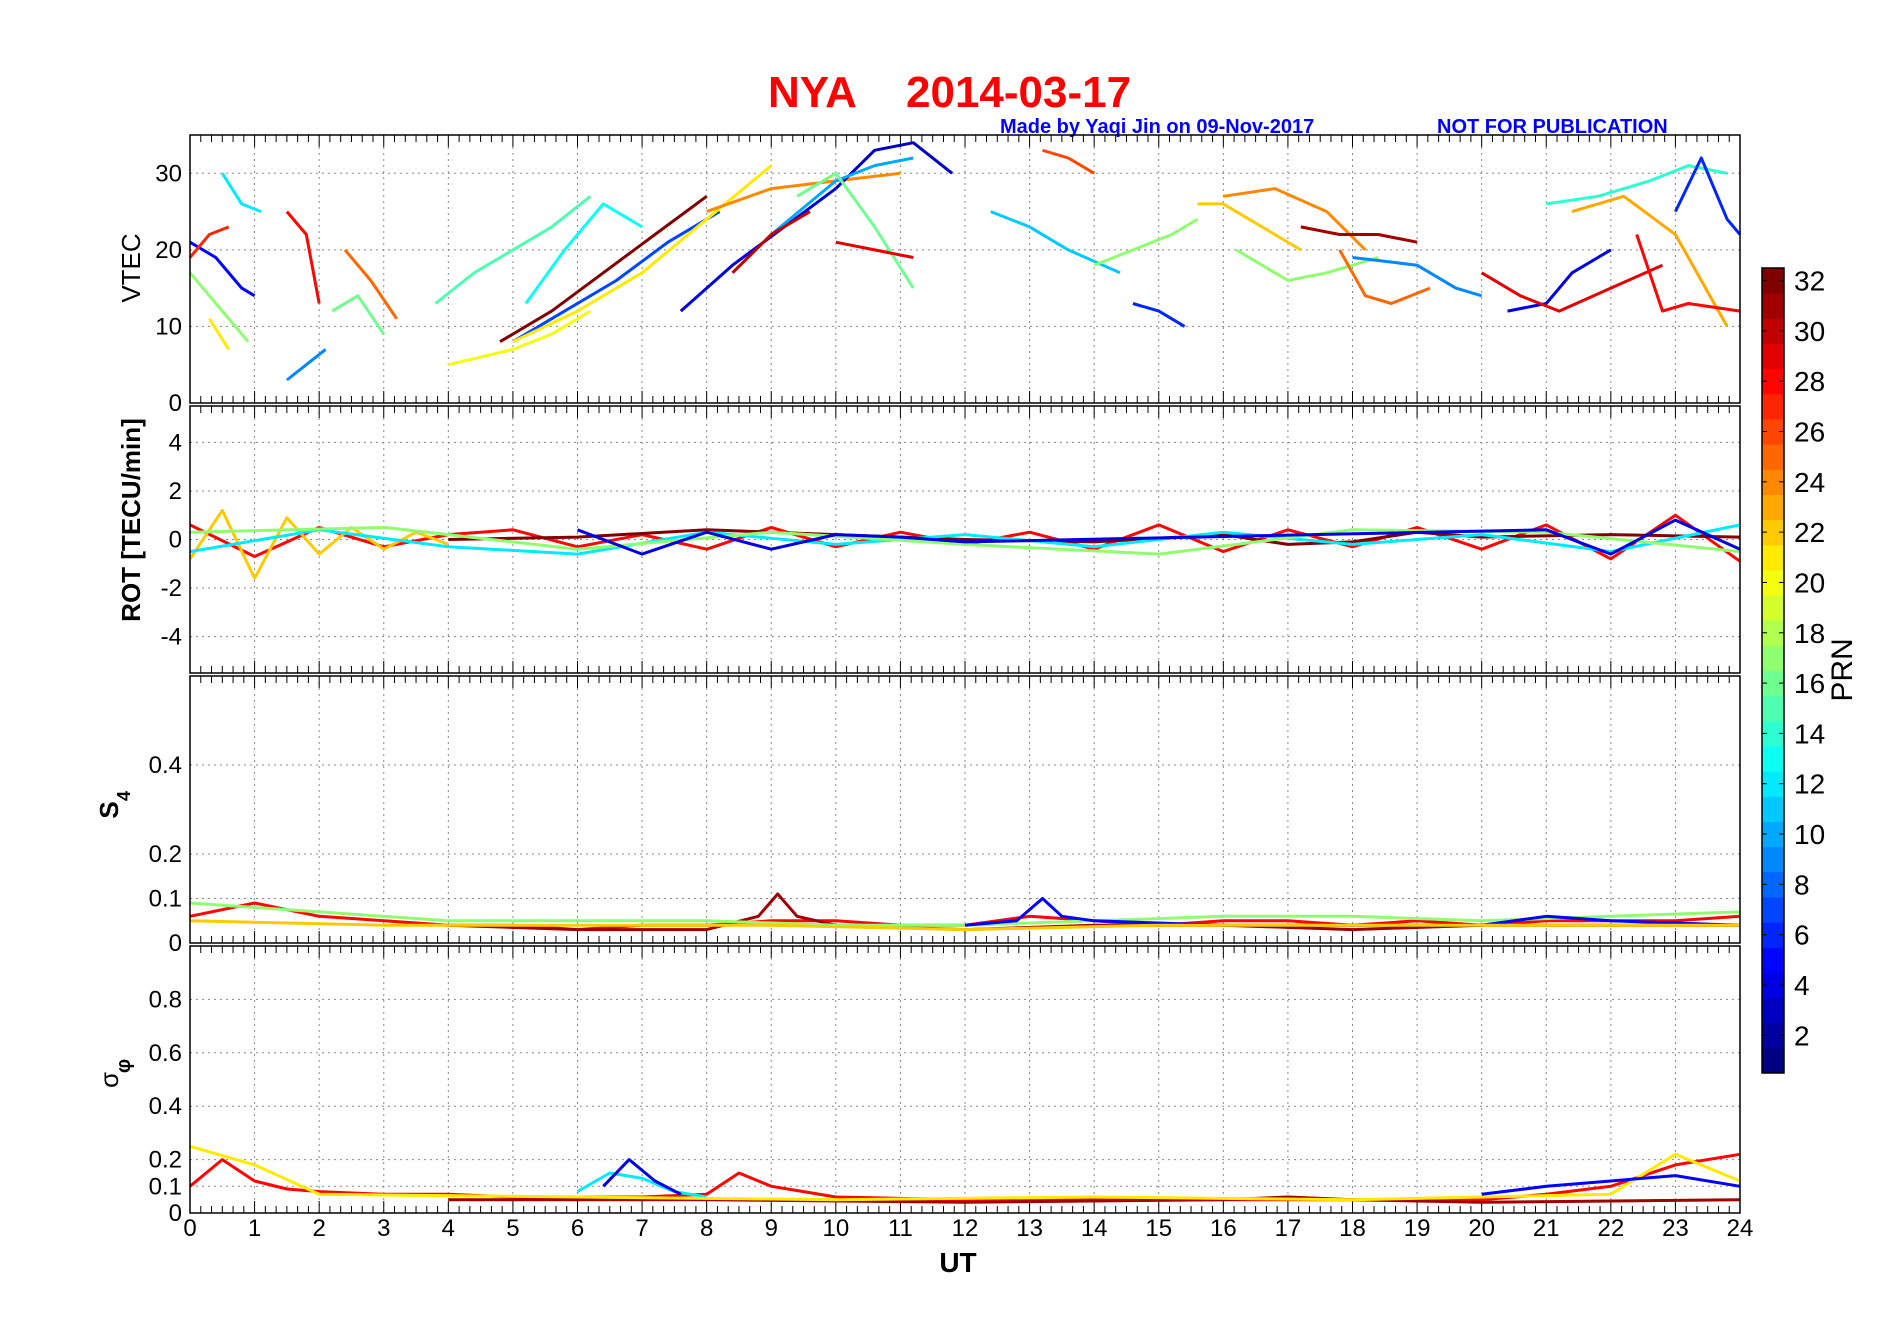  Describe the element at coordinates (175, 943) in the screenshot. I see `y-tick-label: 0` at that location.